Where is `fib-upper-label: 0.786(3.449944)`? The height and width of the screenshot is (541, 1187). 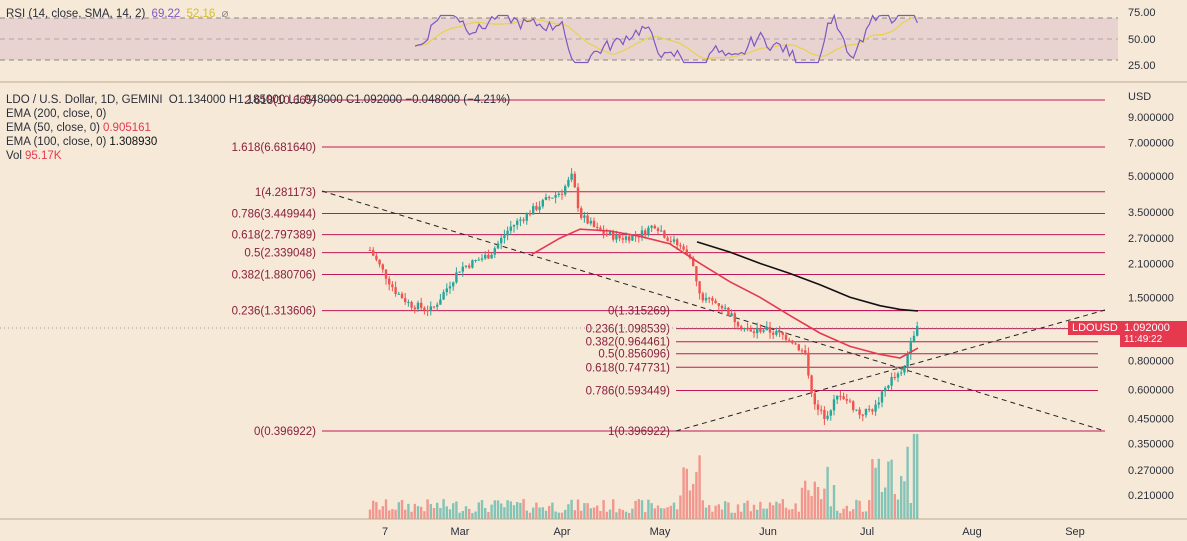 fib-upper-label: 0.786(3.449944) is located at coordinates (274, 215).